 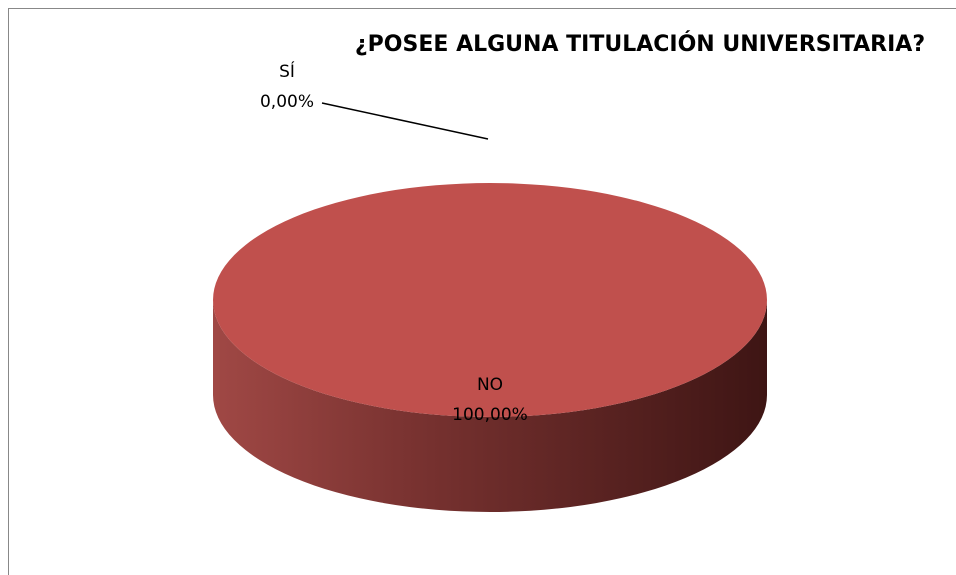 What do you see at coordinates (490, 415) in the screenshot?
I see `slice-value-label: 100,00%` at bounding box center [490, 415].